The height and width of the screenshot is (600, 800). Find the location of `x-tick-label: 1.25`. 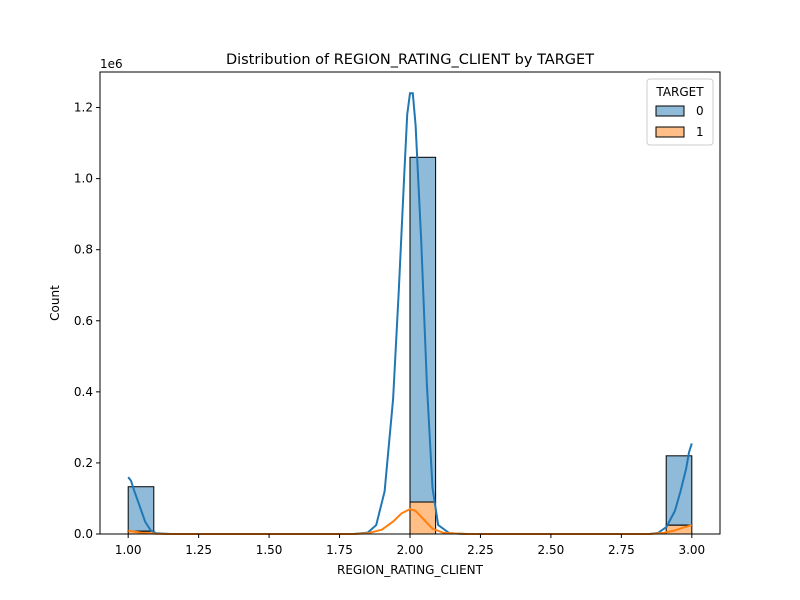

x-tick-label: 1.25 is located at coordinates (198, 550).